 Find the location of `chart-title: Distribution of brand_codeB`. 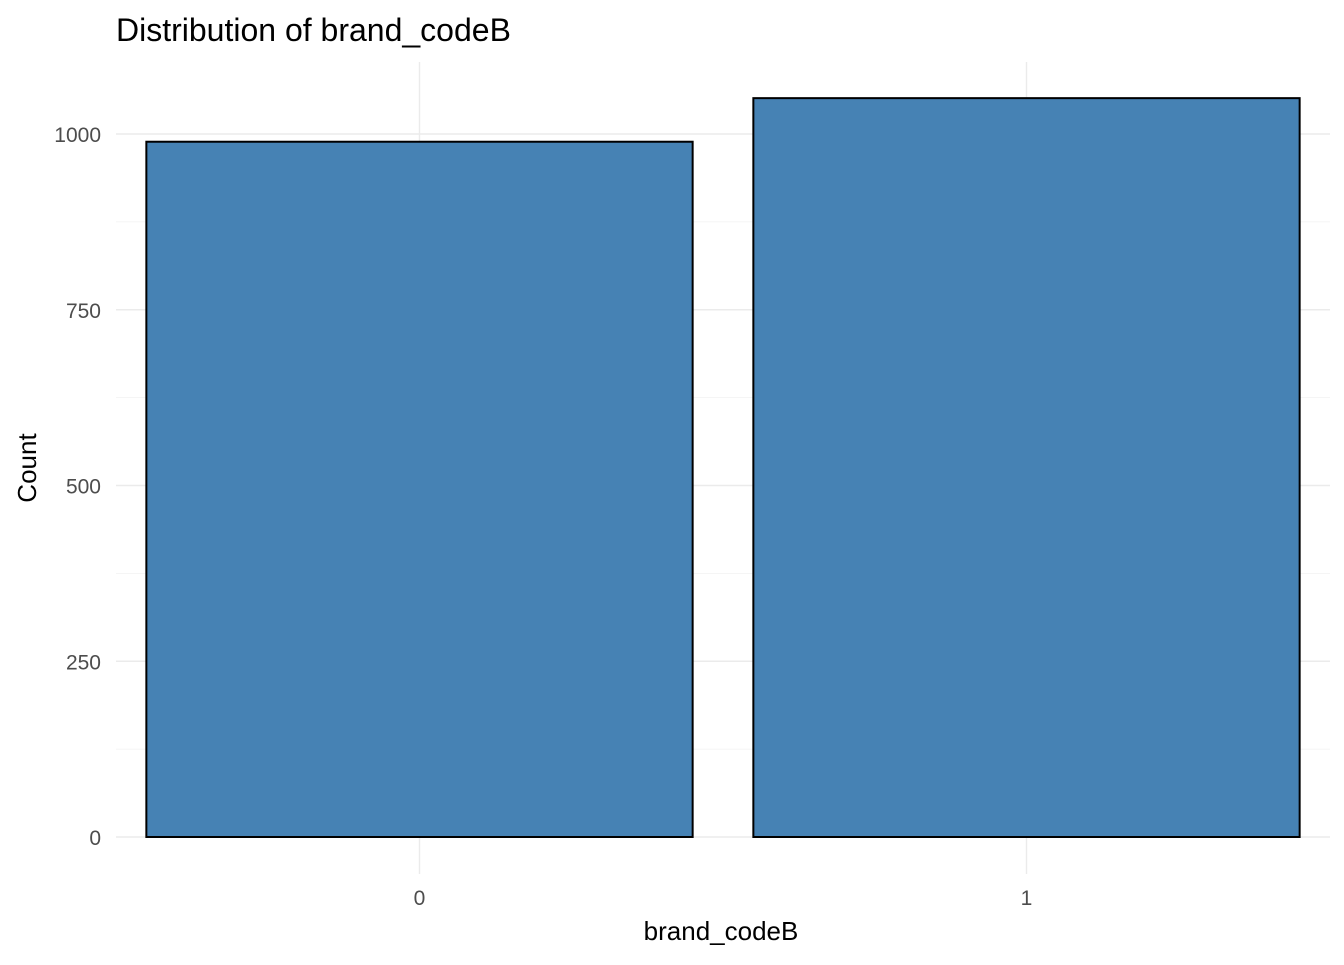

chart-title: Distribution of brand_codeB is located at coordinates (313, 30).